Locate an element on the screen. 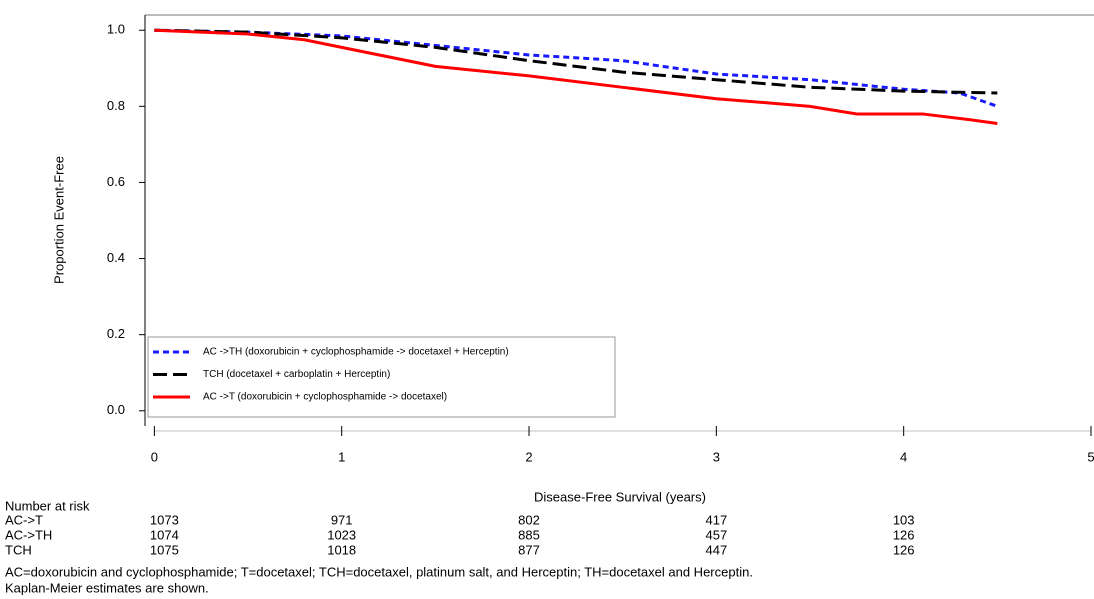 The width and height of the screenshot is (1094, 599). x-tick-label: 3 is located at coordinates (716, 456).